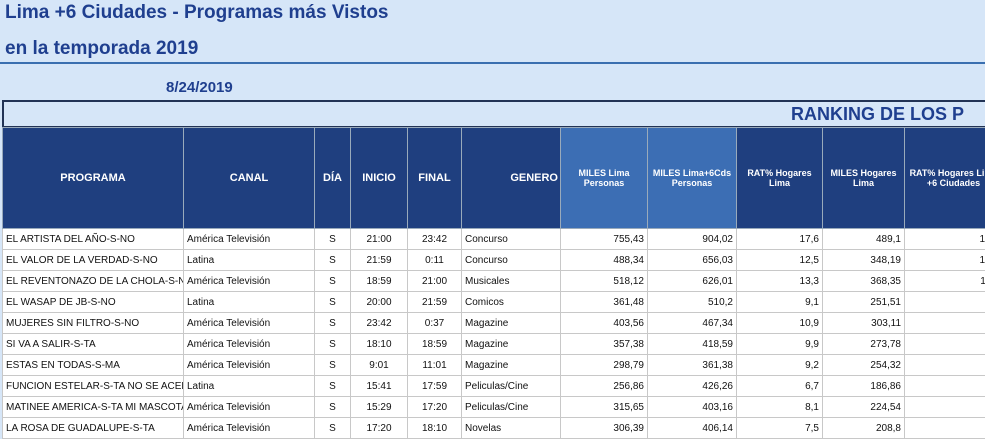 The width and height of the screenshot is (985, 439). What do you see at coordinates (945, 178) in the screenshot?
I see `column-header: RAT% Hogares Lima +6 Ciudades` at bounding box center [945, 178].